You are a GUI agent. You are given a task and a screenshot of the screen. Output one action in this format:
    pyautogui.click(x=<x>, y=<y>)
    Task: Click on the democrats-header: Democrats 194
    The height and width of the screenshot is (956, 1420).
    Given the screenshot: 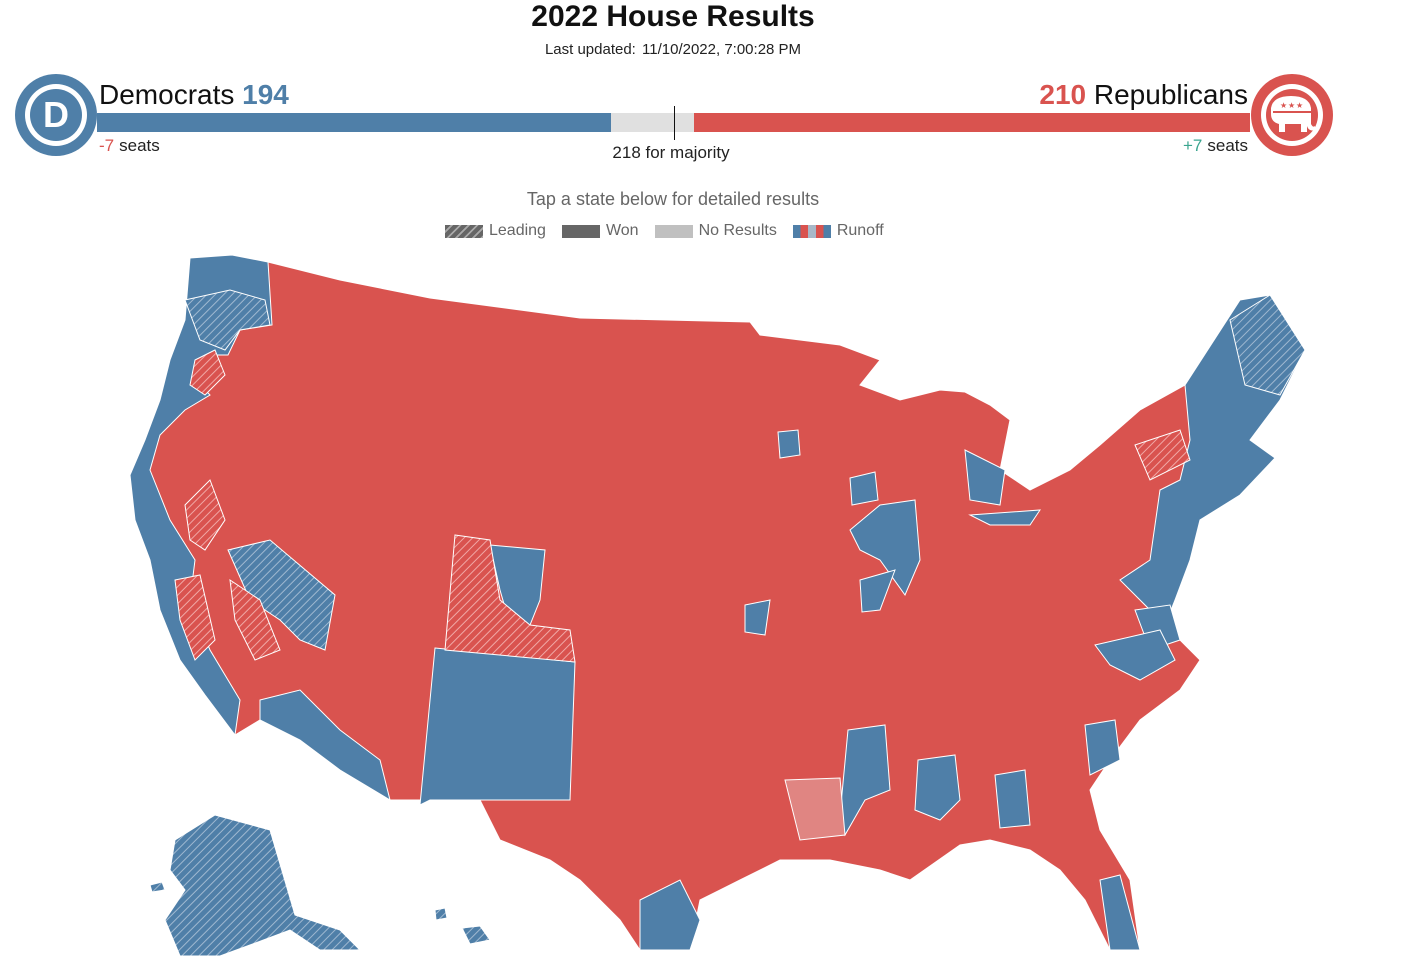 What is the action you would take?
    pyautogui.click(x=194, y=95)
    